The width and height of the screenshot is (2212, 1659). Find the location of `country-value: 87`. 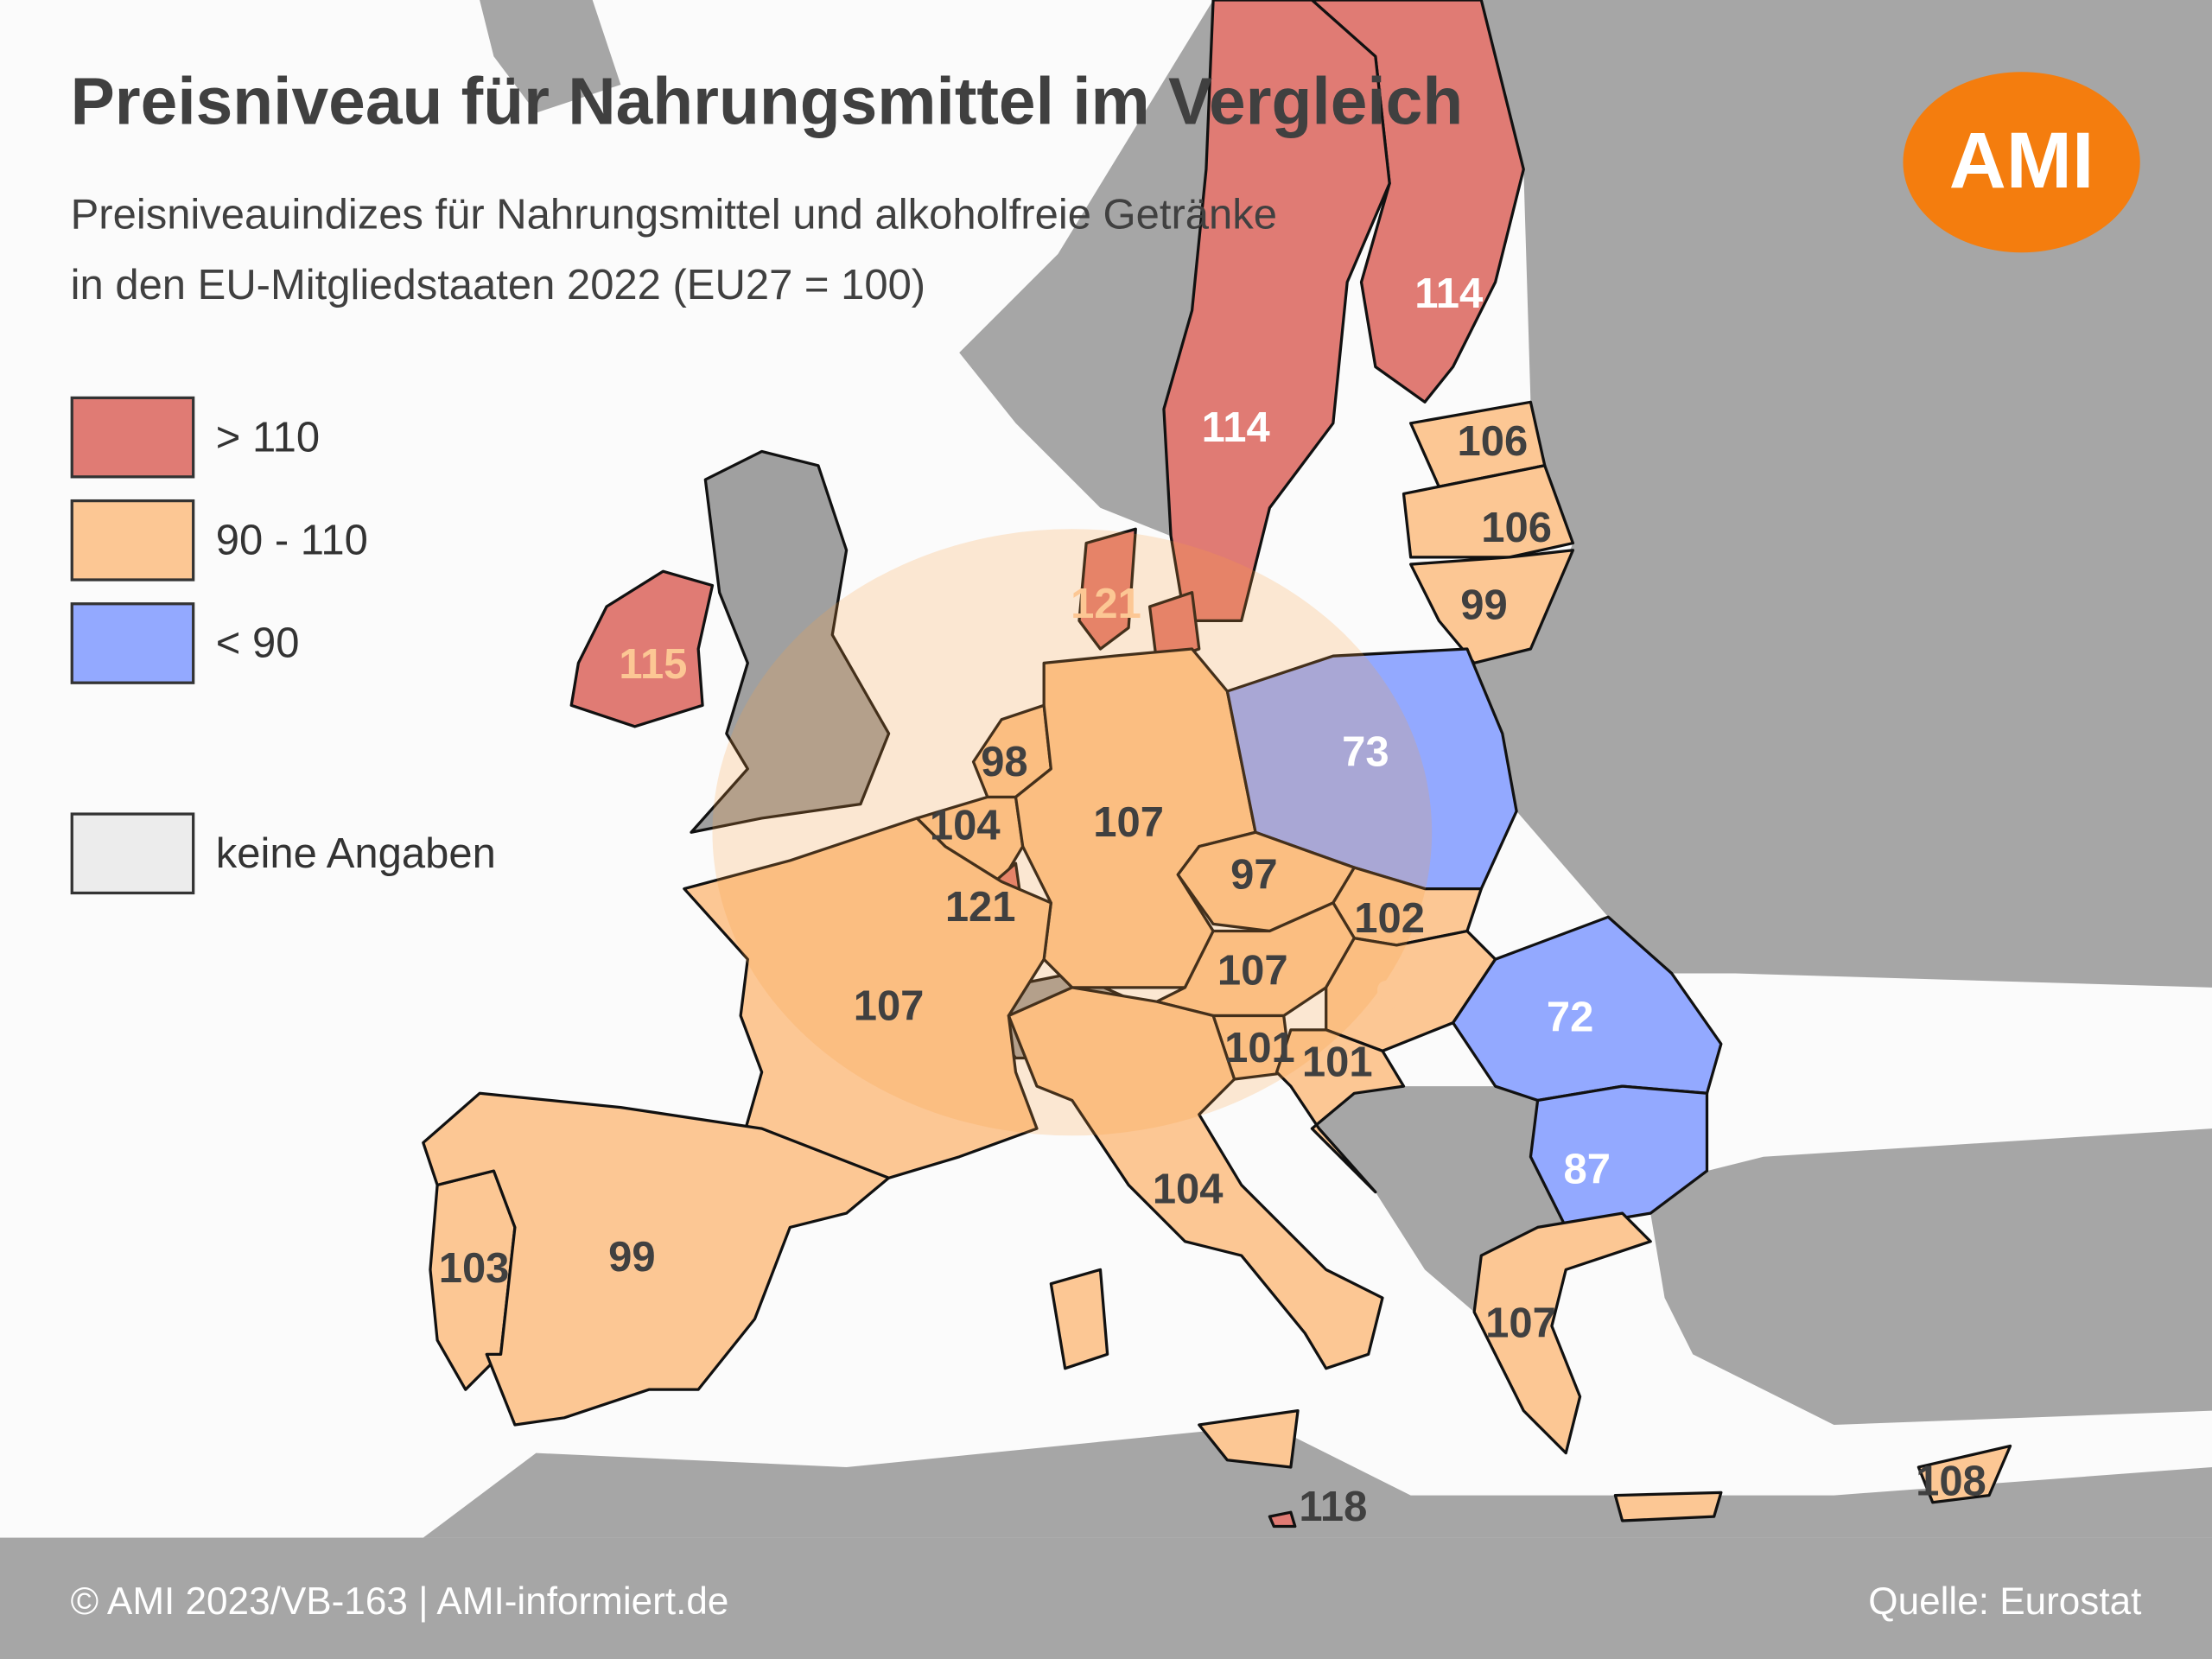

country-value: 87 is located at coordinates (1587, 1170).